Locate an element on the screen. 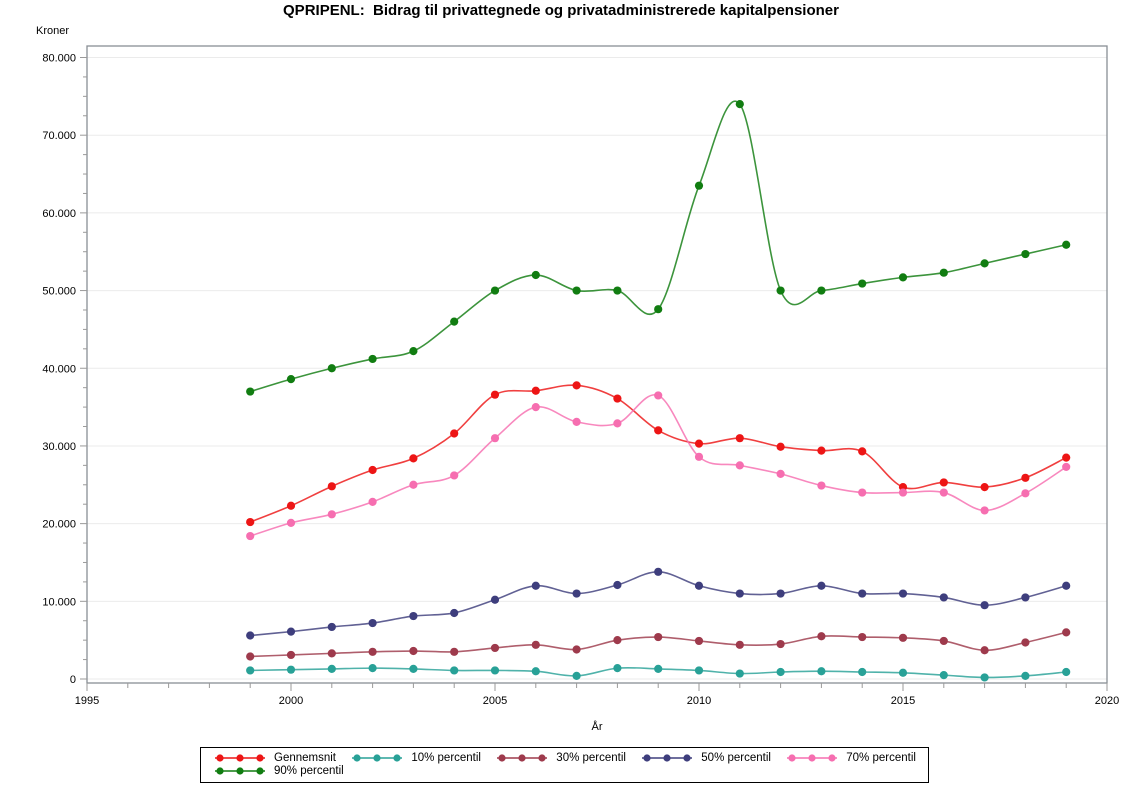  legend-item: 70% percentil is located at coordinates (850, 758).